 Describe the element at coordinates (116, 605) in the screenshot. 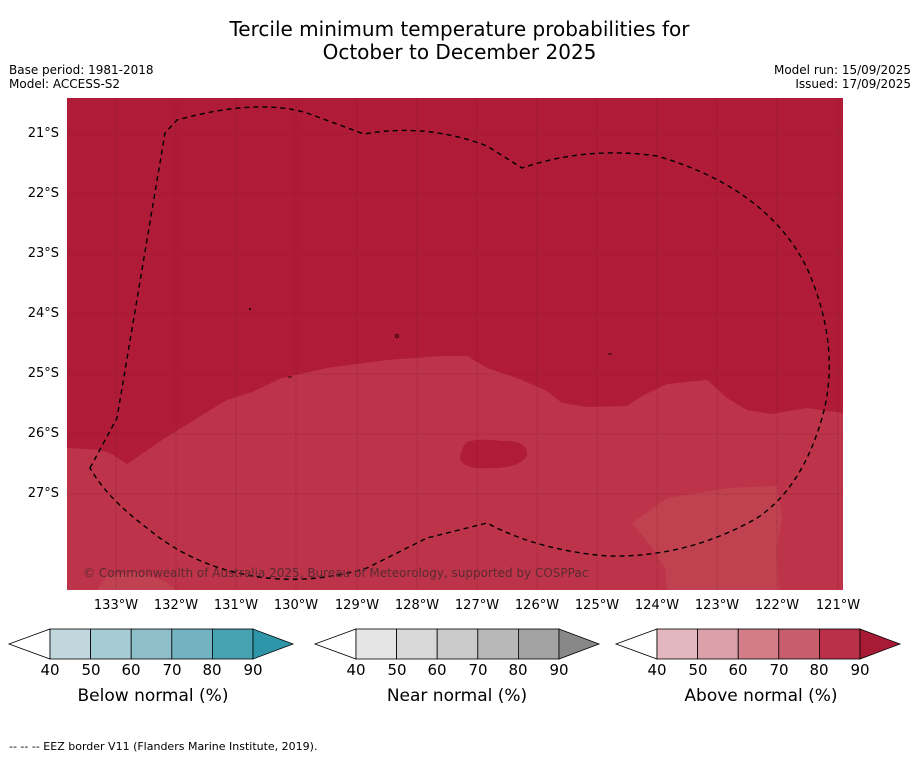

I see `lon-label: 133°W` at that location.